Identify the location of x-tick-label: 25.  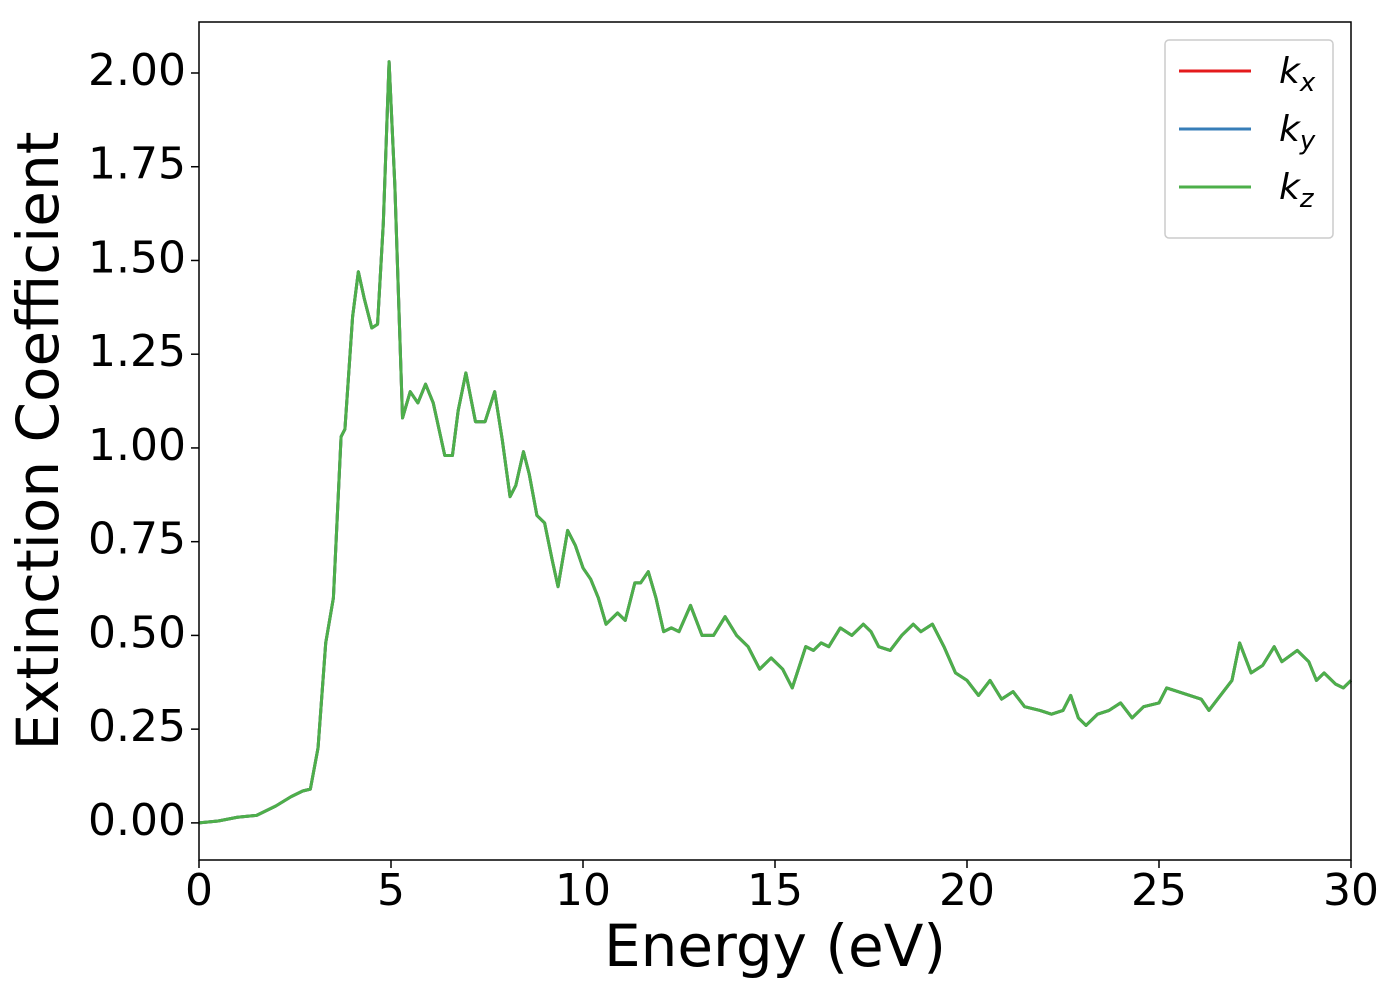
(1159, 890).